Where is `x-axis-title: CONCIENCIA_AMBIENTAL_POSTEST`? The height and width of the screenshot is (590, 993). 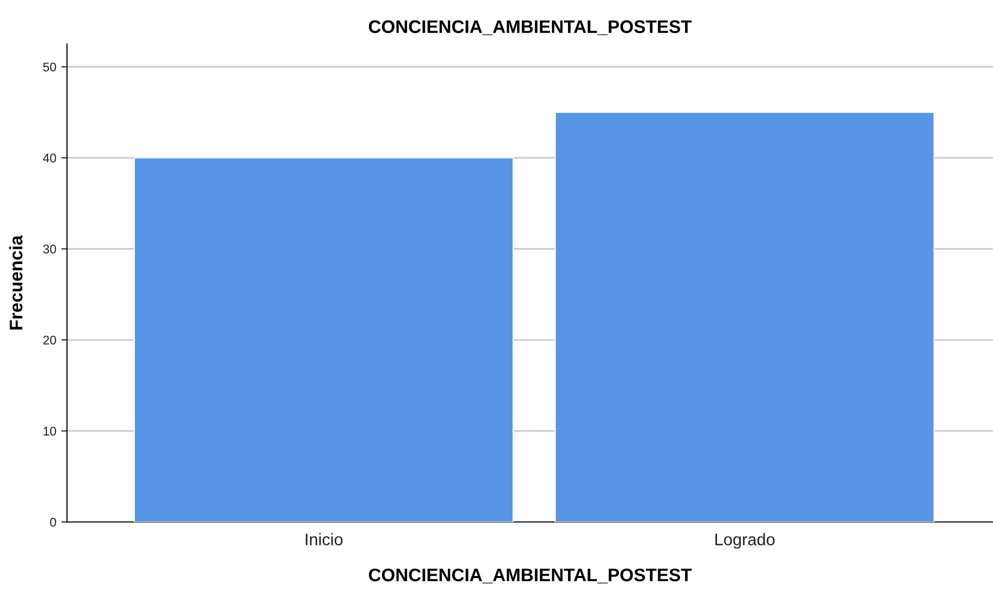
x-axis-title: CONCIENCIA_AMBIENTAL_POSTEST is located at coordinates (530, 576).